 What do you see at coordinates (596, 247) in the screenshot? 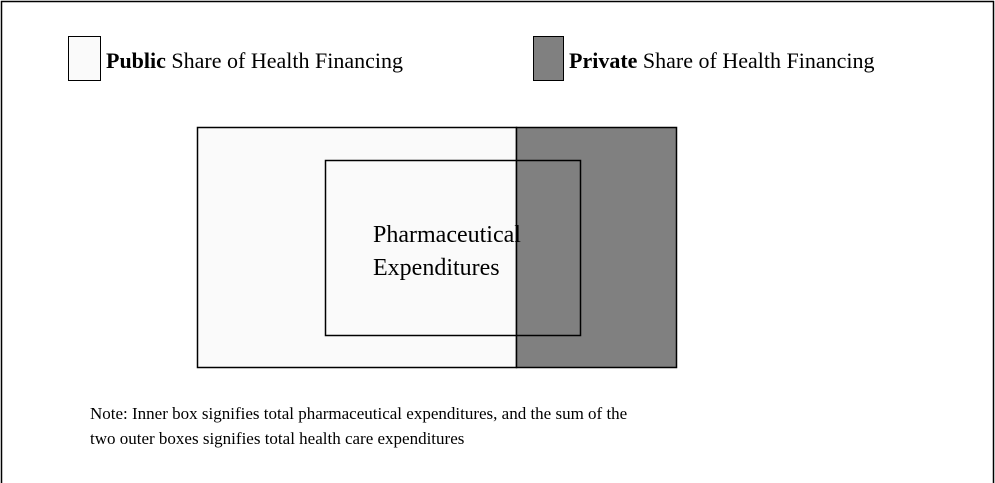
I see `private-box` at bounding box center [596, 247].